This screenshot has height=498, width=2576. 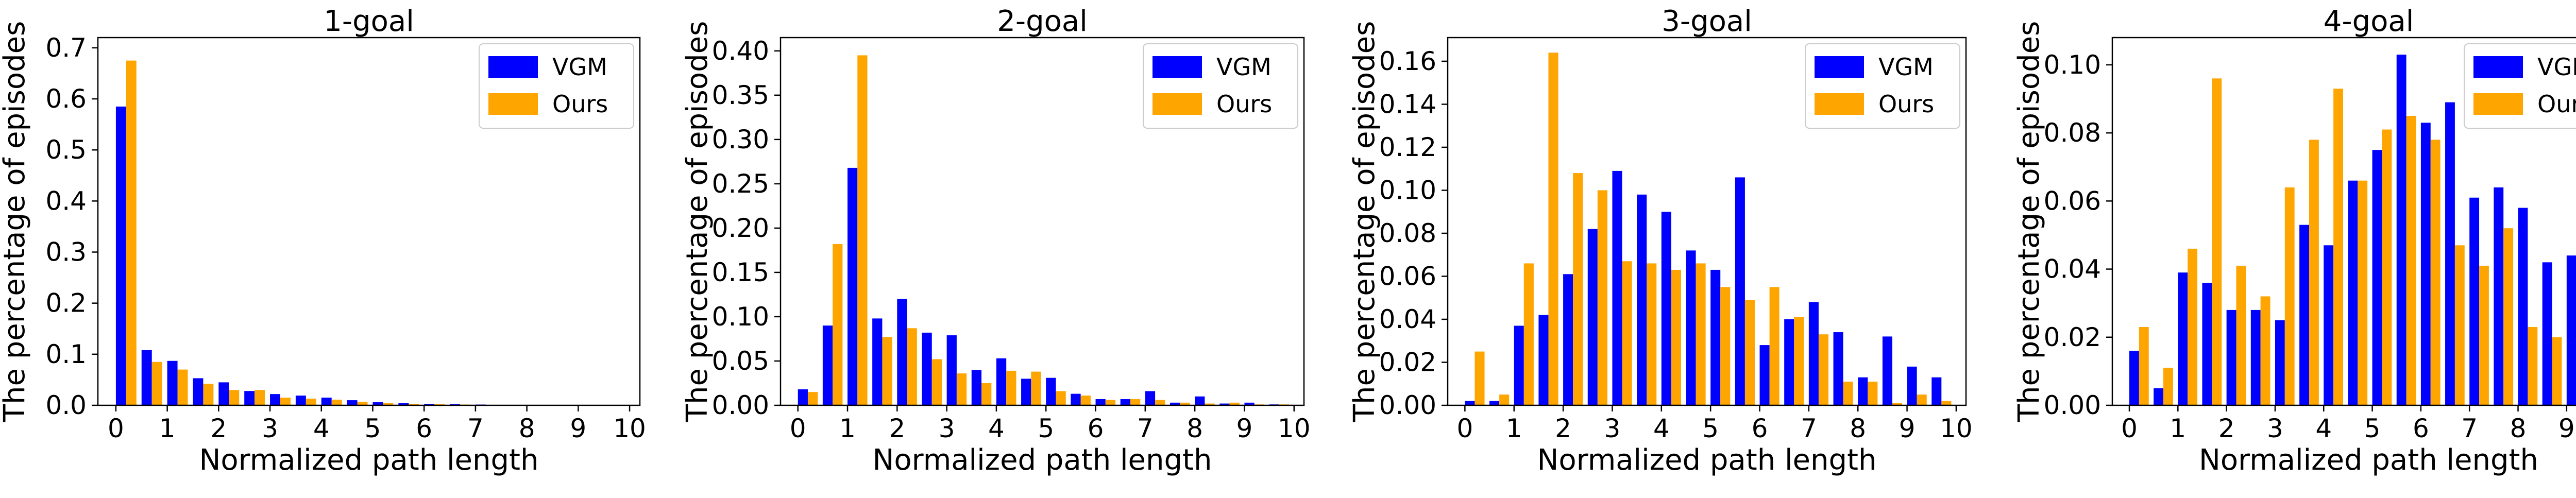 What do you see at coordinates (1407, 190) in the screenshot?
I see `y-tick-label: 0.10` at bounding box center [1407, 190].